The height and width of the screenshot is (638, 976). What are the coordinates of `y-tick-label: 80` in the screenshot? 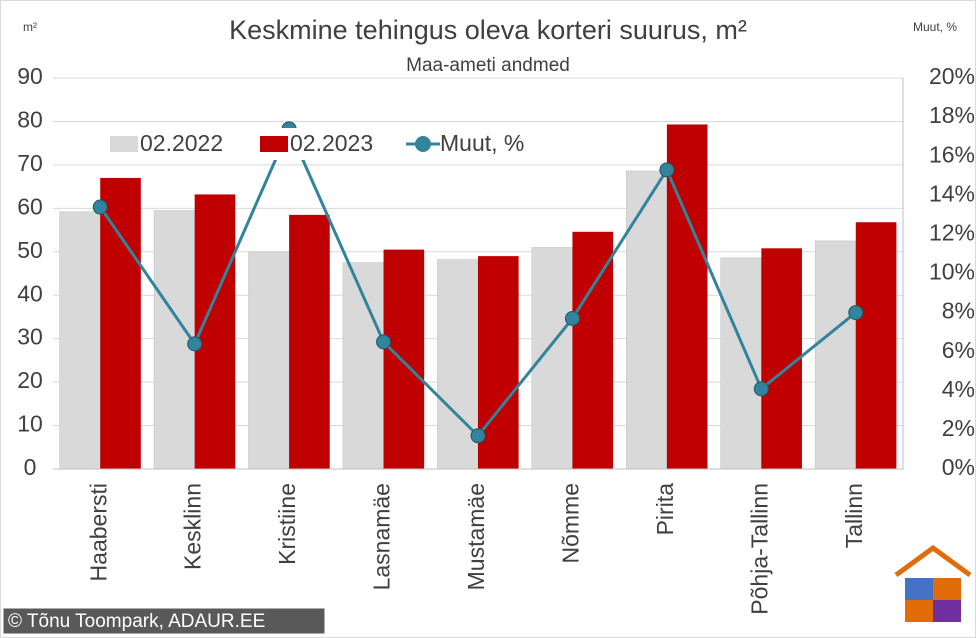 It's located at (30, 120).